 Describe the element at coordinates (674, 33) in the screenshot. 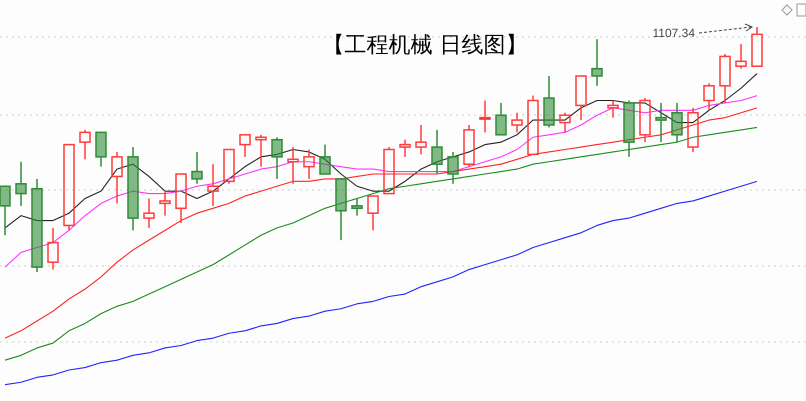

I see `annotation: 1107.34` at that location.